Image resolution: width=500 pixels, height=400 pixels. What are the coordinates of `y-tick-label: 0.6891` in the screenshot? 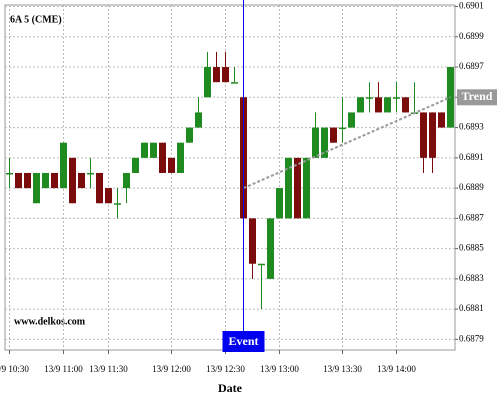 It's located at (471, 157).